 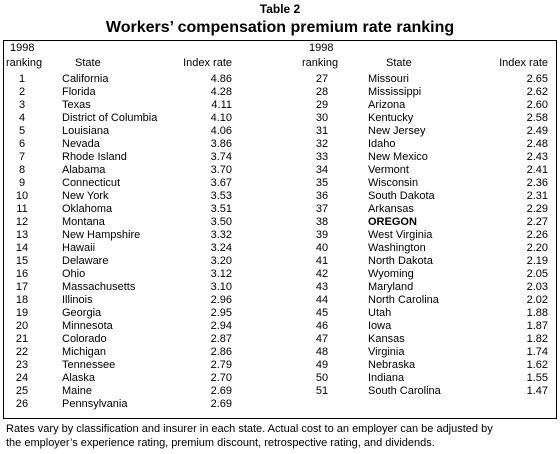 What do you see at coordinates (89, 365) in the screenshot?
I see `state-cell: Tennessee` at bounding box center [89, 365].